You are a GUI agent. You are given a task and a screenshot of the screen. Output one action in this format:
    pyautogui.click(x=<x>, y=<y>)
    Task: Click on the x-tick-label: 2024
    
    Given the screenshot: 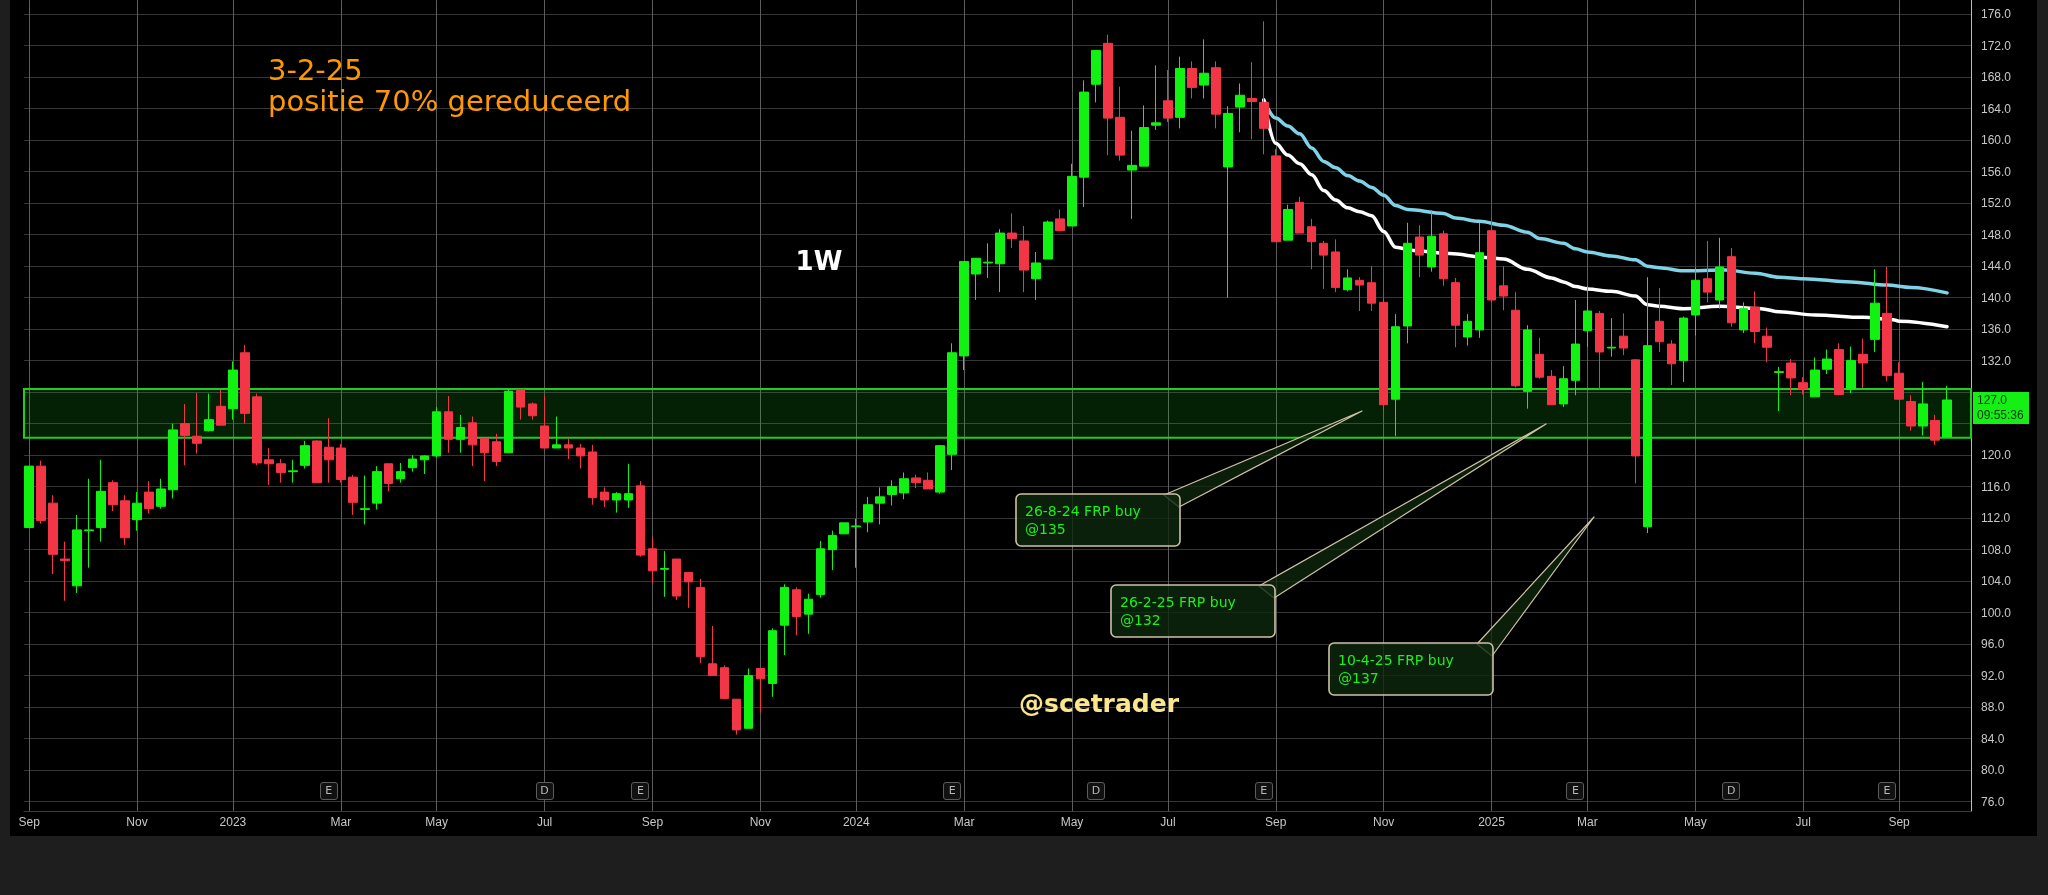 What is the action you would take?
    pyautogui.click(x=856, y=822)
    